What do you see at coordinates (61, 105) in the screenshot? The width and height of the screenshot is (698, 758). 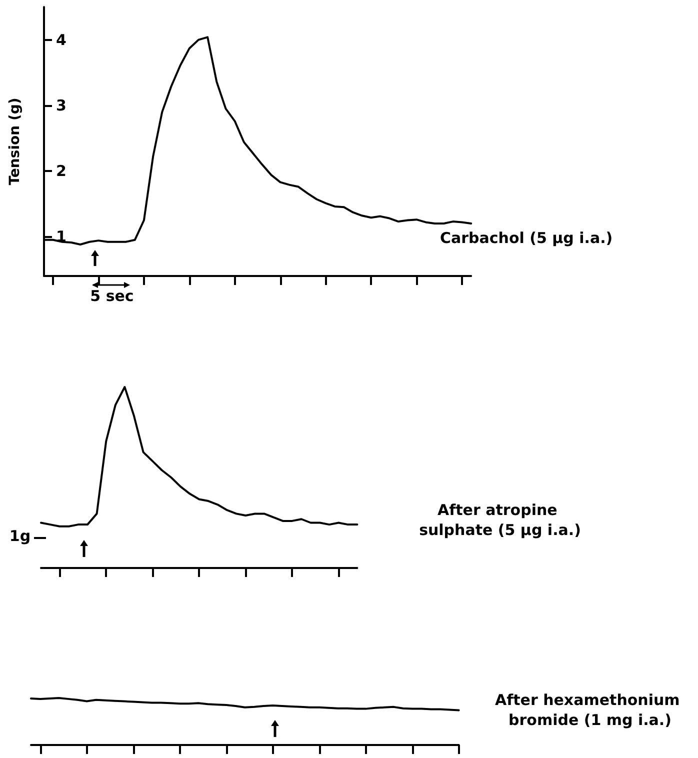 I see `y-tick-label: 3` at bounding box center [61, 105].